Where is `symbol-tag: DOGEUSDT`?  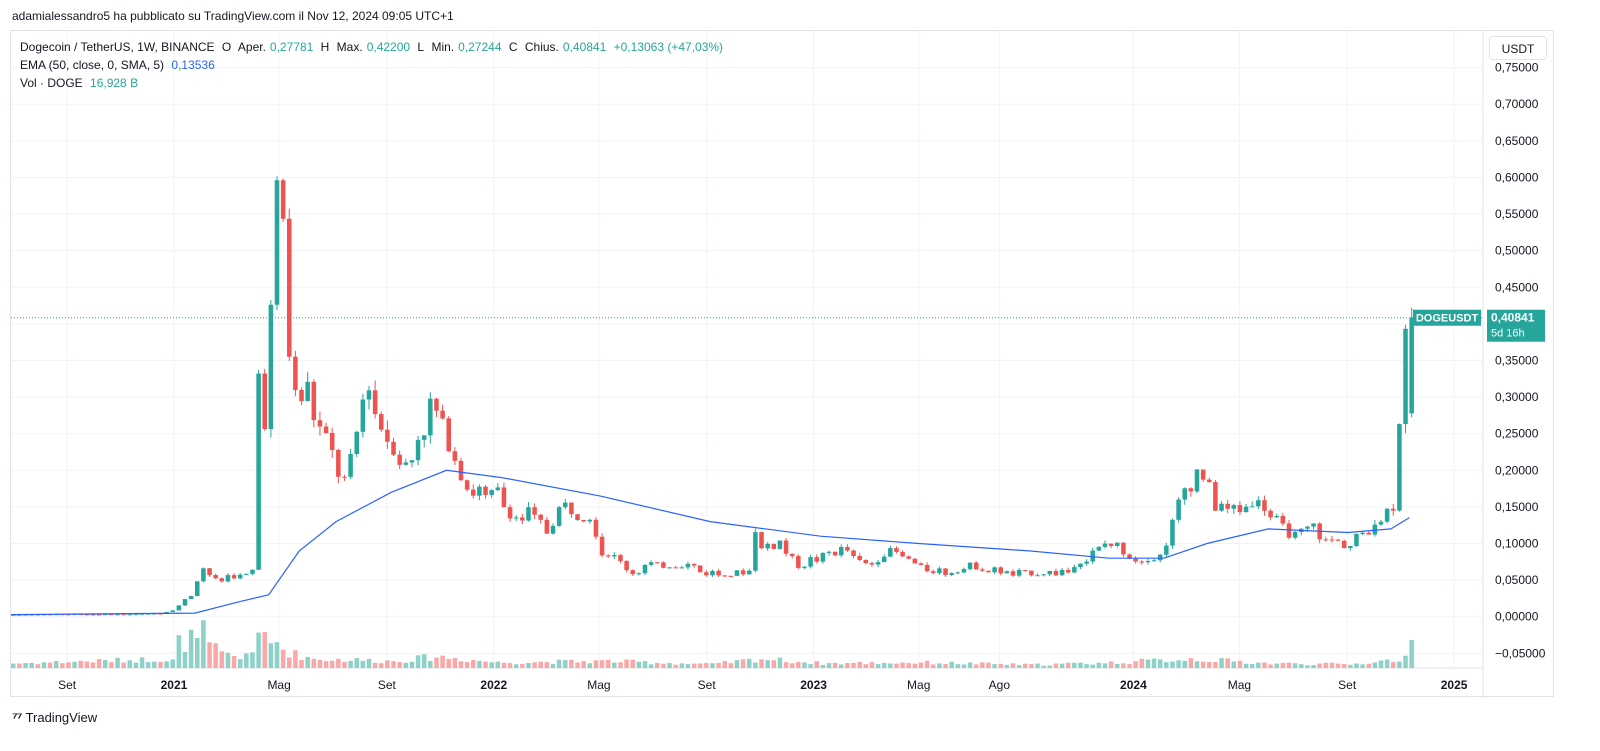
symbol-tag: DOGEUSDT is located at coordinates (1447, 319).